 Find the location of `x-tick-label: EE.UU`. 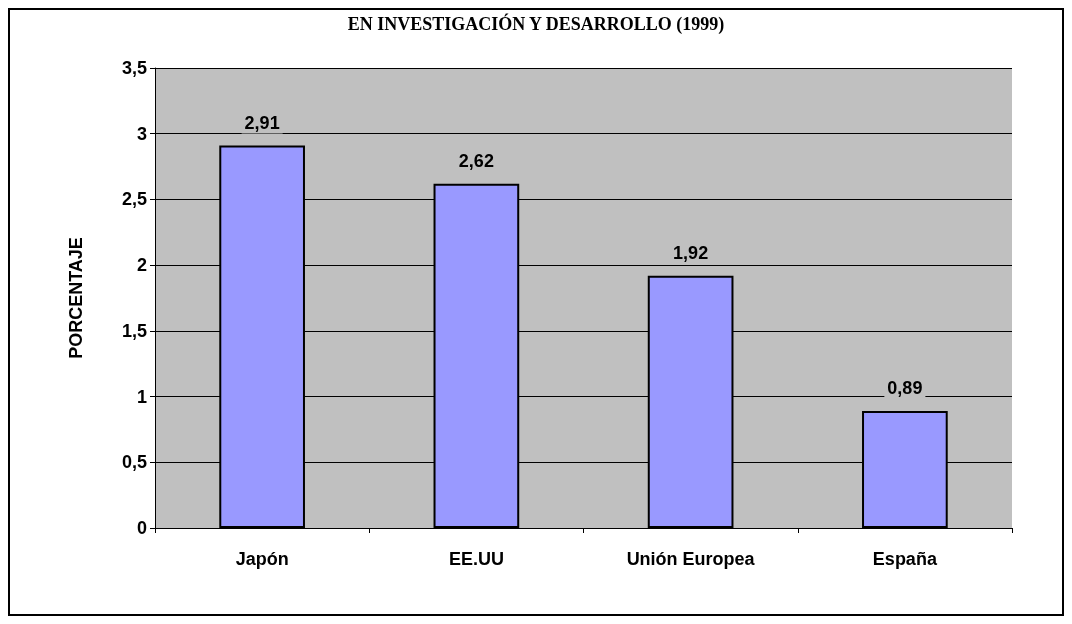

x-tick-label: EE.UU is located at coordinates (476, 559).